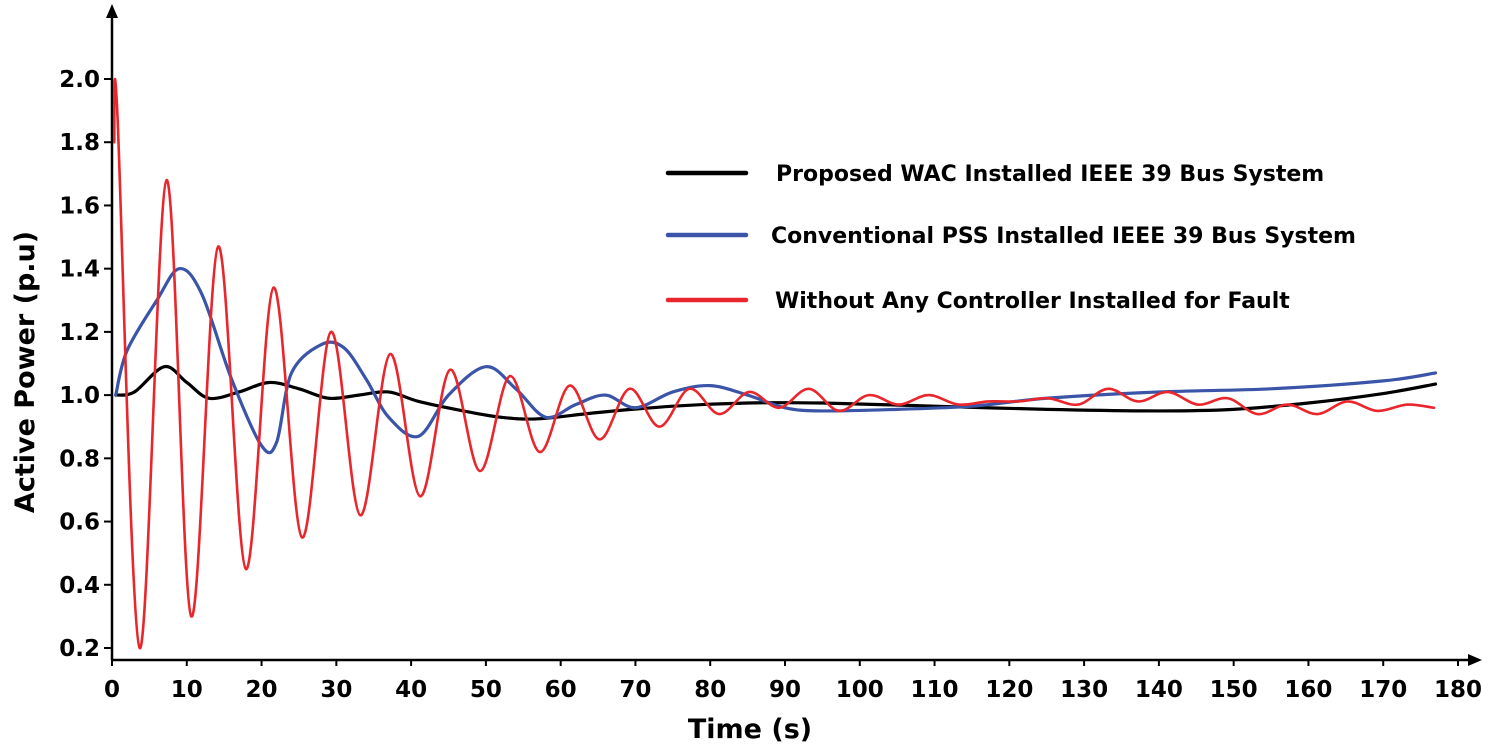  Describe the element at coordinates (1458, 690) in the screenshot. I see `x-tick-label: 180` at that location.